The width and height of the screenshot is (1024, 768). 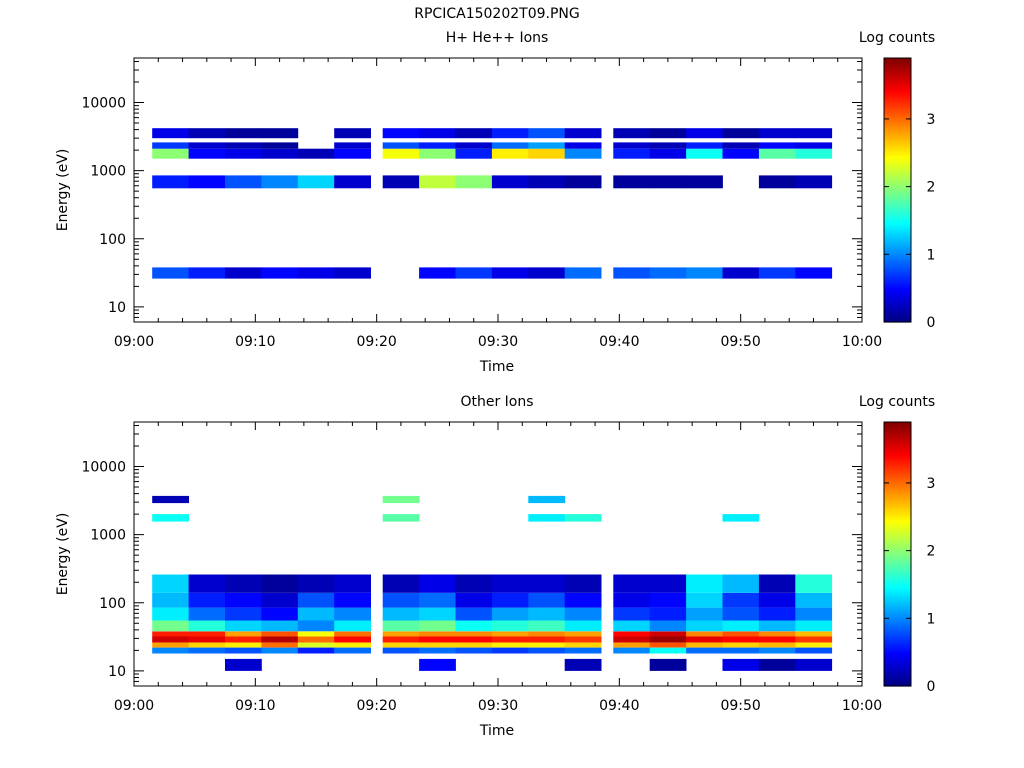 I want to click on figure-title: RPCICA150202T09.PNG, so click(x=496, y=14).